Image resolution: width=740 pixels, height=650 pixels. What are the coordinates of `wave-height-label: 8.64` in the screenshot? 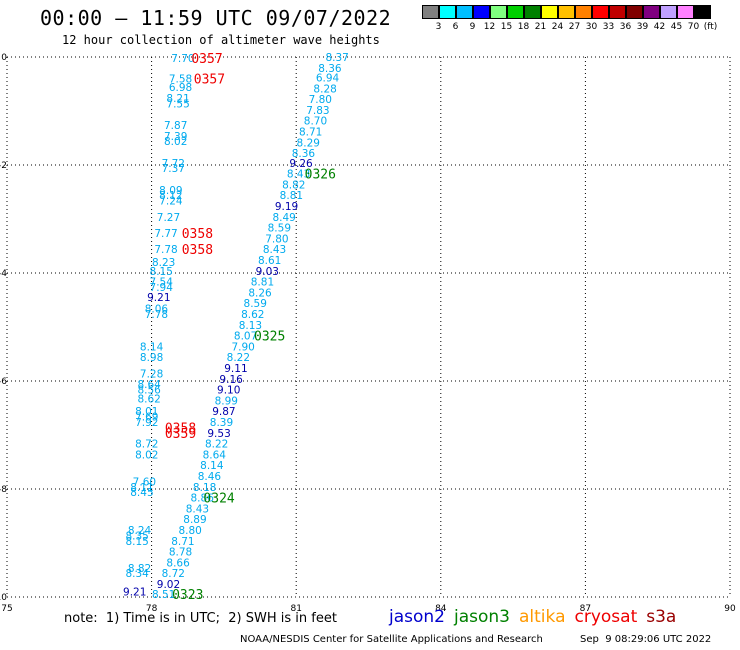 It's located at (215, 455).